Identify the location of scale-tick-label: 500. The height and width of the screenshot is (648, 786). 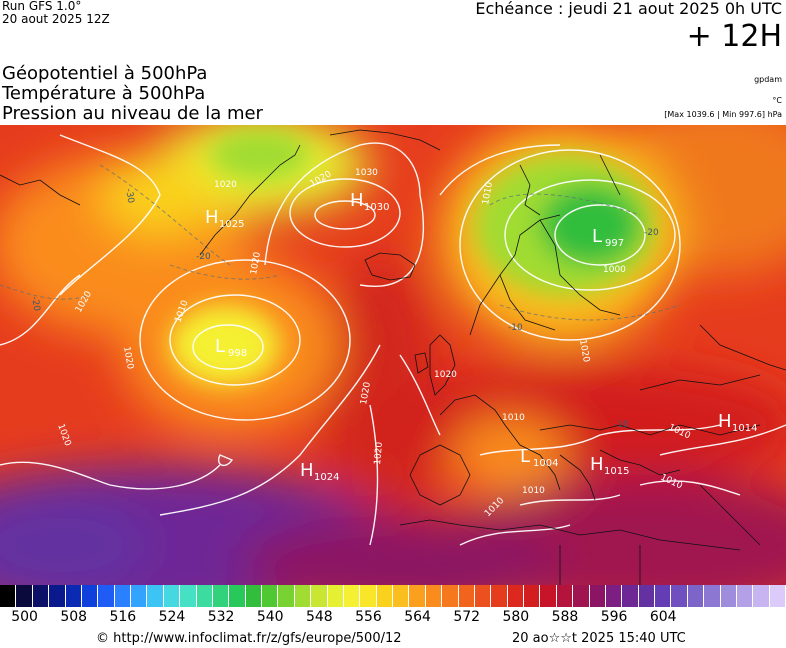
(24, 617).